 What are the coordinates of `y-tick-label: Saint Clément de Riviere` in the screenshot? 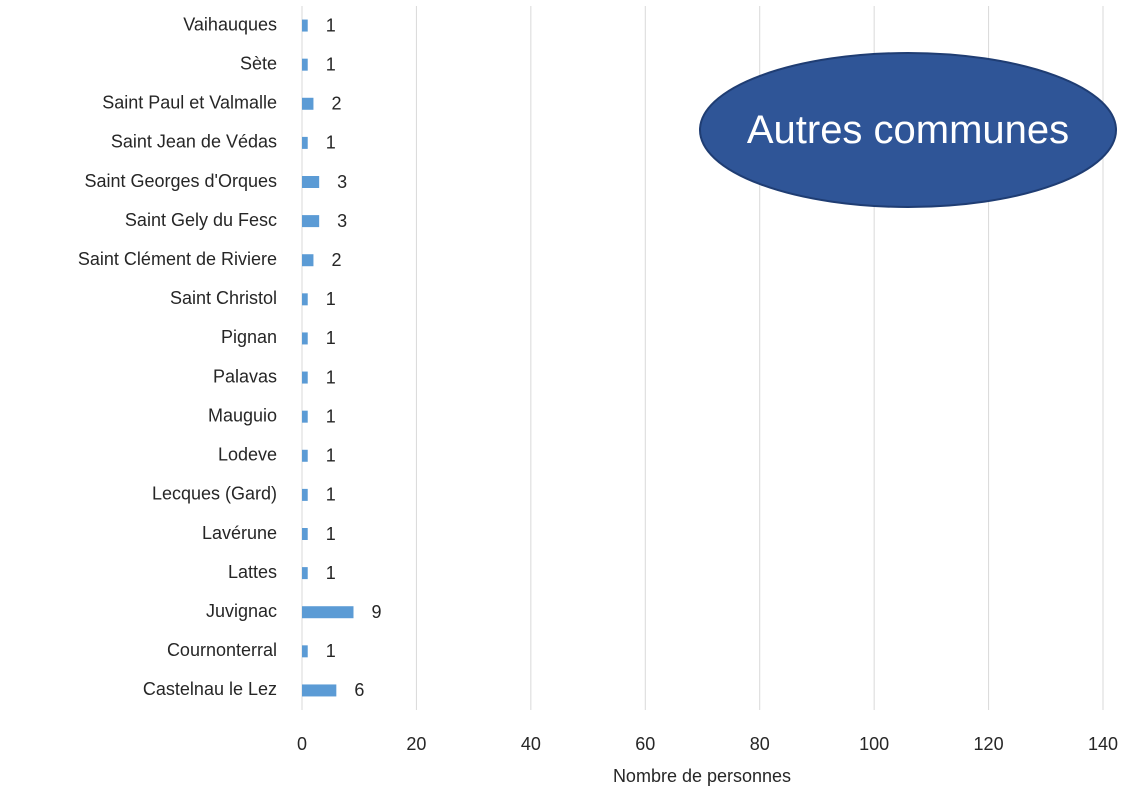 It's located at (177, 259).